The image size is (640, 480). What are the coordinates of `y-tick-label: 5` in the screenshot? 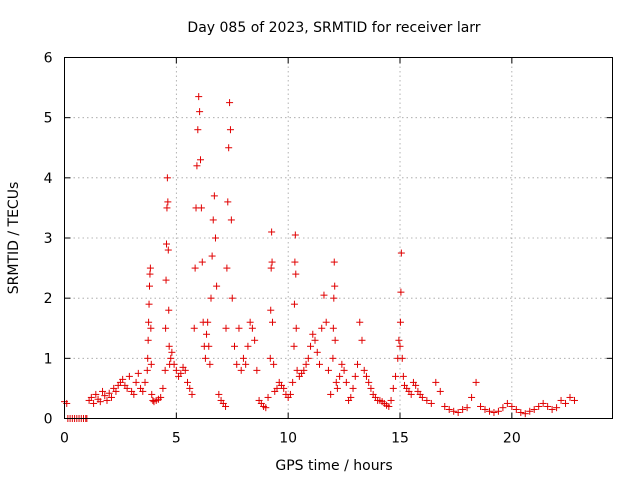 It's located at (48, 119).